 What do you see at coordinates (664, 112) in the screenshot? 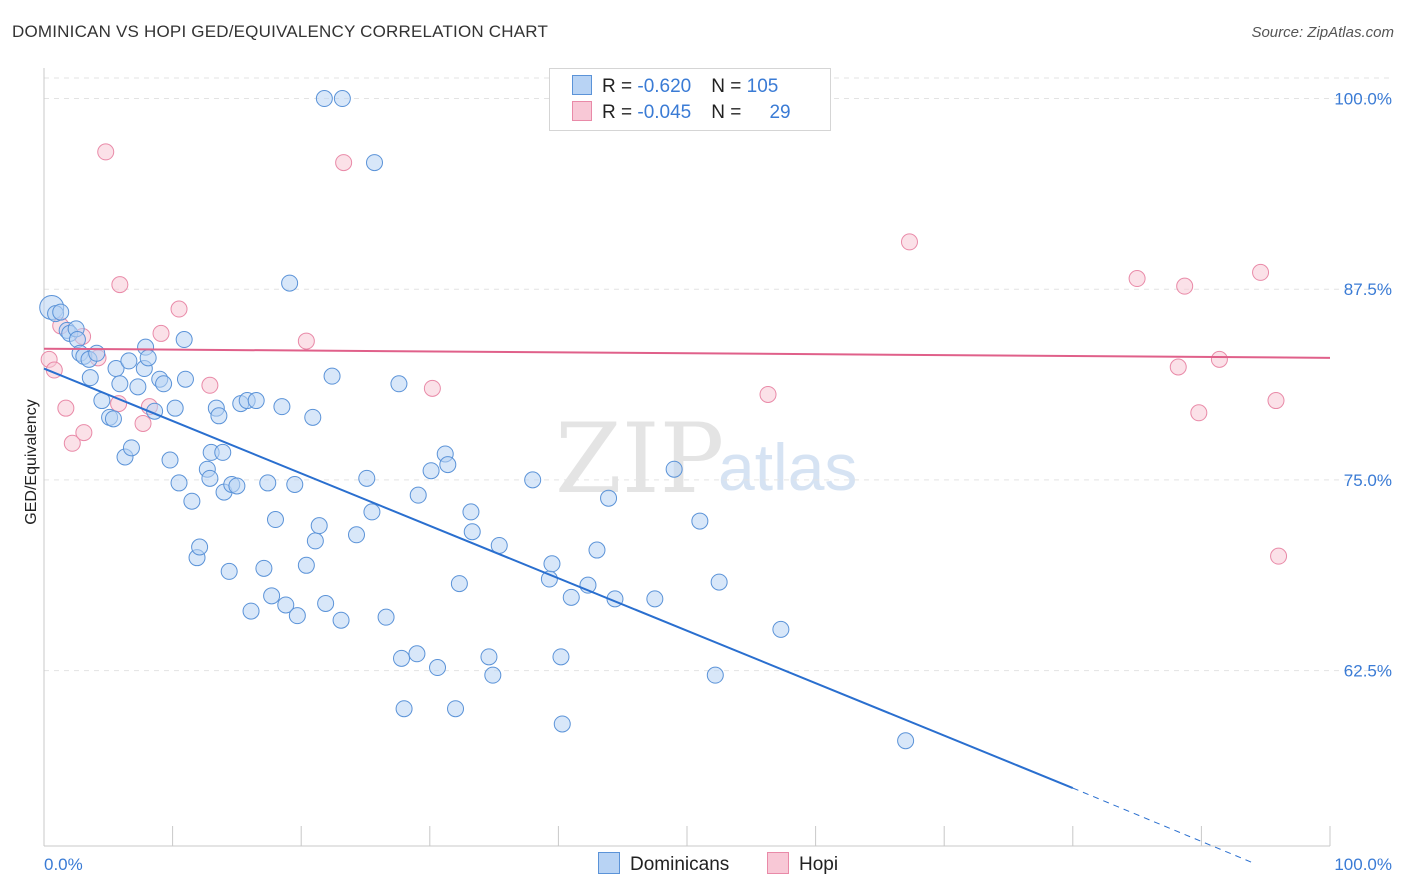
I see `legend-r-value: -0.045` at bounding box center [664, 112].